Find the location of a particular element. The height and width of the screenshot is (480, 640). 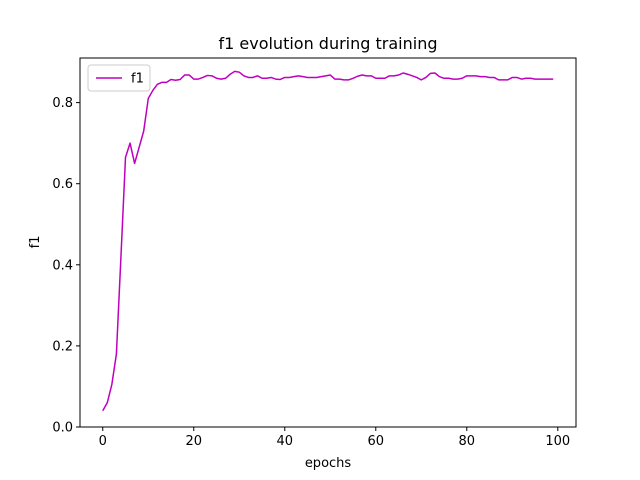

y-tick-label: 0.2 is located at coordinates (62, 346).